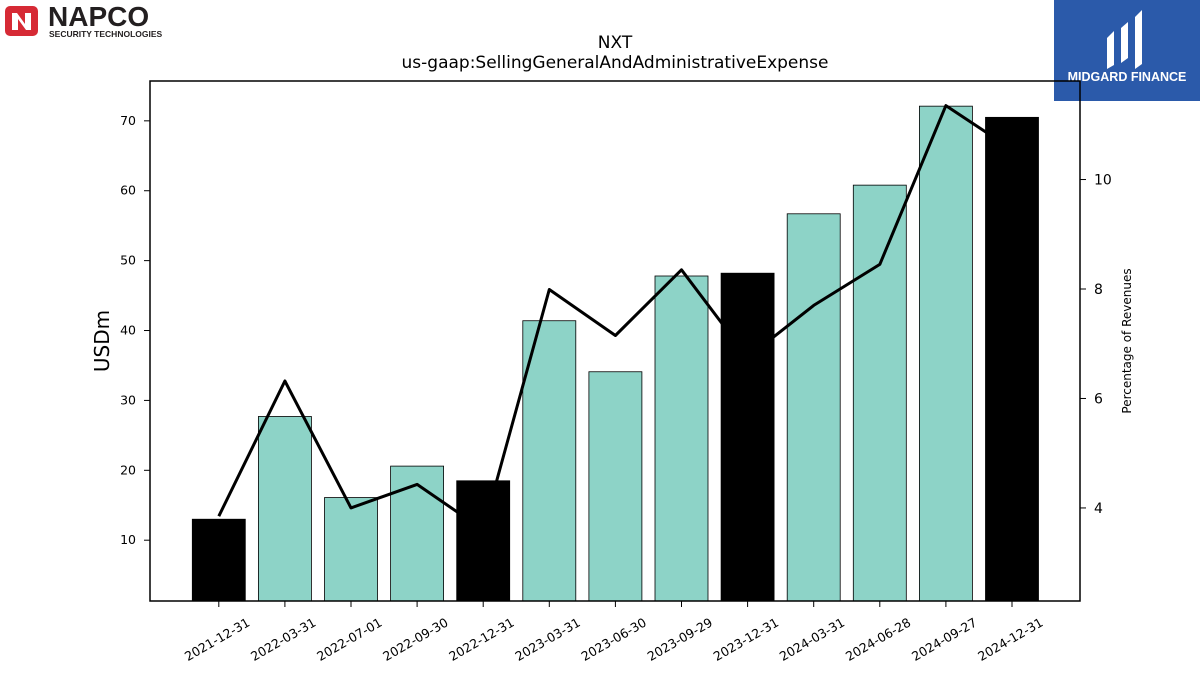 This screenshot has width=1200, height=675. What do you see at coordinates (878, 639) in the screenshot?
I see `x-tick-label-2024-06-28: 2024-06-28` at bounding box center [878, 639].